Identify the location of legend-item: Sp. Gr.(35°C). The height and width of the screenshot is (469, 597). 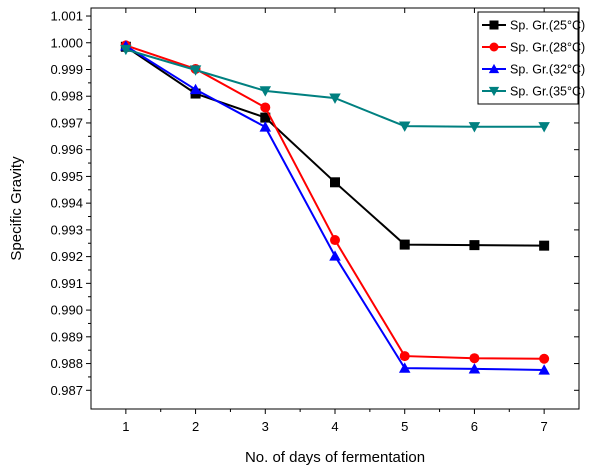
(533, 92).